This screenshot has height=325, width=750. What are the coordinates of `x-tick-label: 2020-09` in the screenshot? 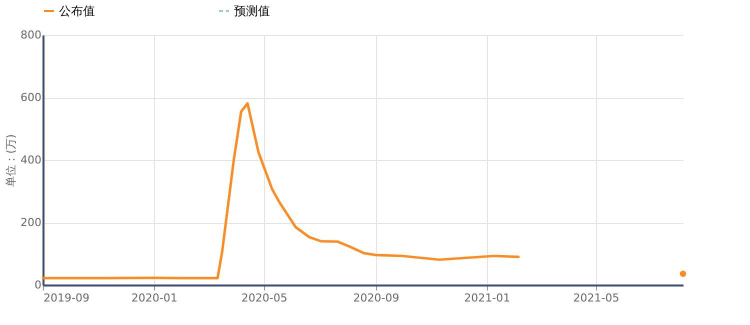 It's located at (376, 298).